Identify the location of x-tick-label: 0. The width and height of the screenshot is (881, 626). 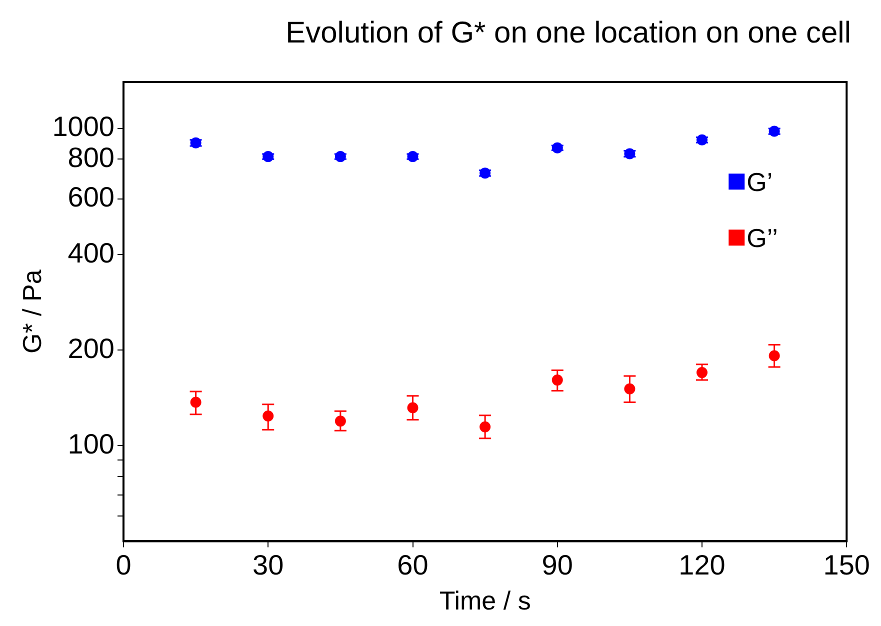
(124, 565).